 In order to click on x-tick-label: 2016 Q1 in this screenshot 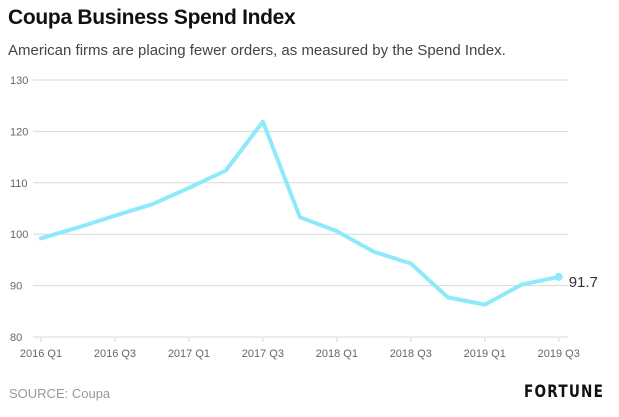, I will do `click(41, 354)`.